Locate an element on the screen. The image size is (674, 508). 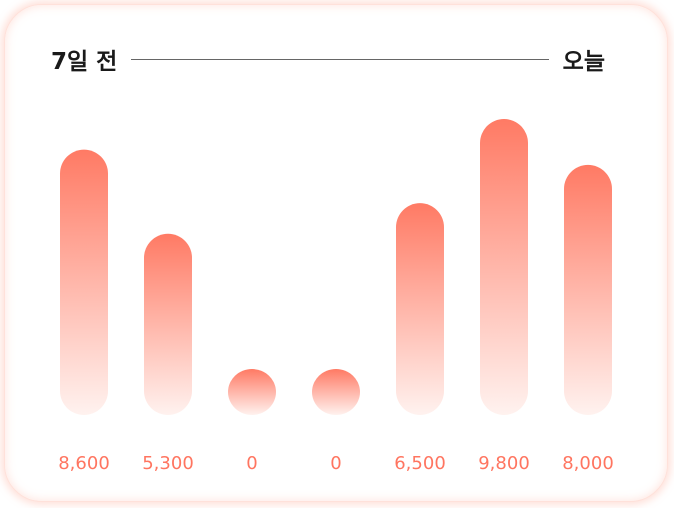
start-date-label: 7일 전 is located at coordinates (84, 62).